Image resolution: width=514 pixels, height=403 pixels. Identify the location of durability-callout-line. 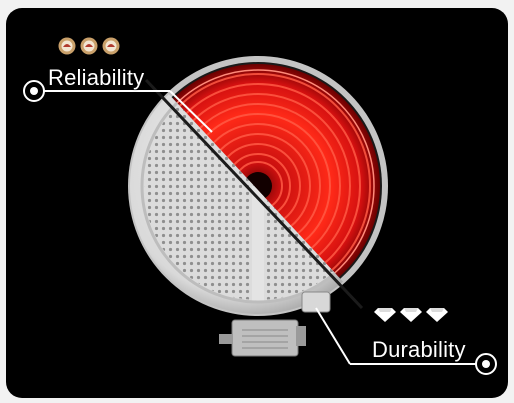
(406, 341).